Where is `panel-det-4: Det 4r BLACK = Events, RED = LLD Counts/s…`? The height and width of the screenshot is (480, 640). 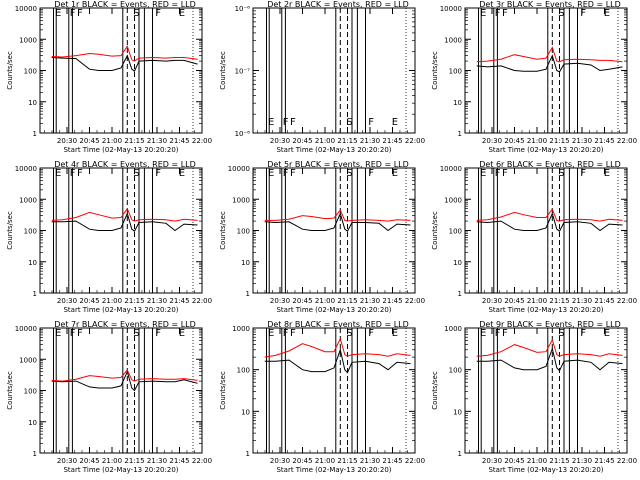 panel-det-4: Det 4r BLACK = Events, RED = LLD Counts/s… is located at coordinates (109, 237).